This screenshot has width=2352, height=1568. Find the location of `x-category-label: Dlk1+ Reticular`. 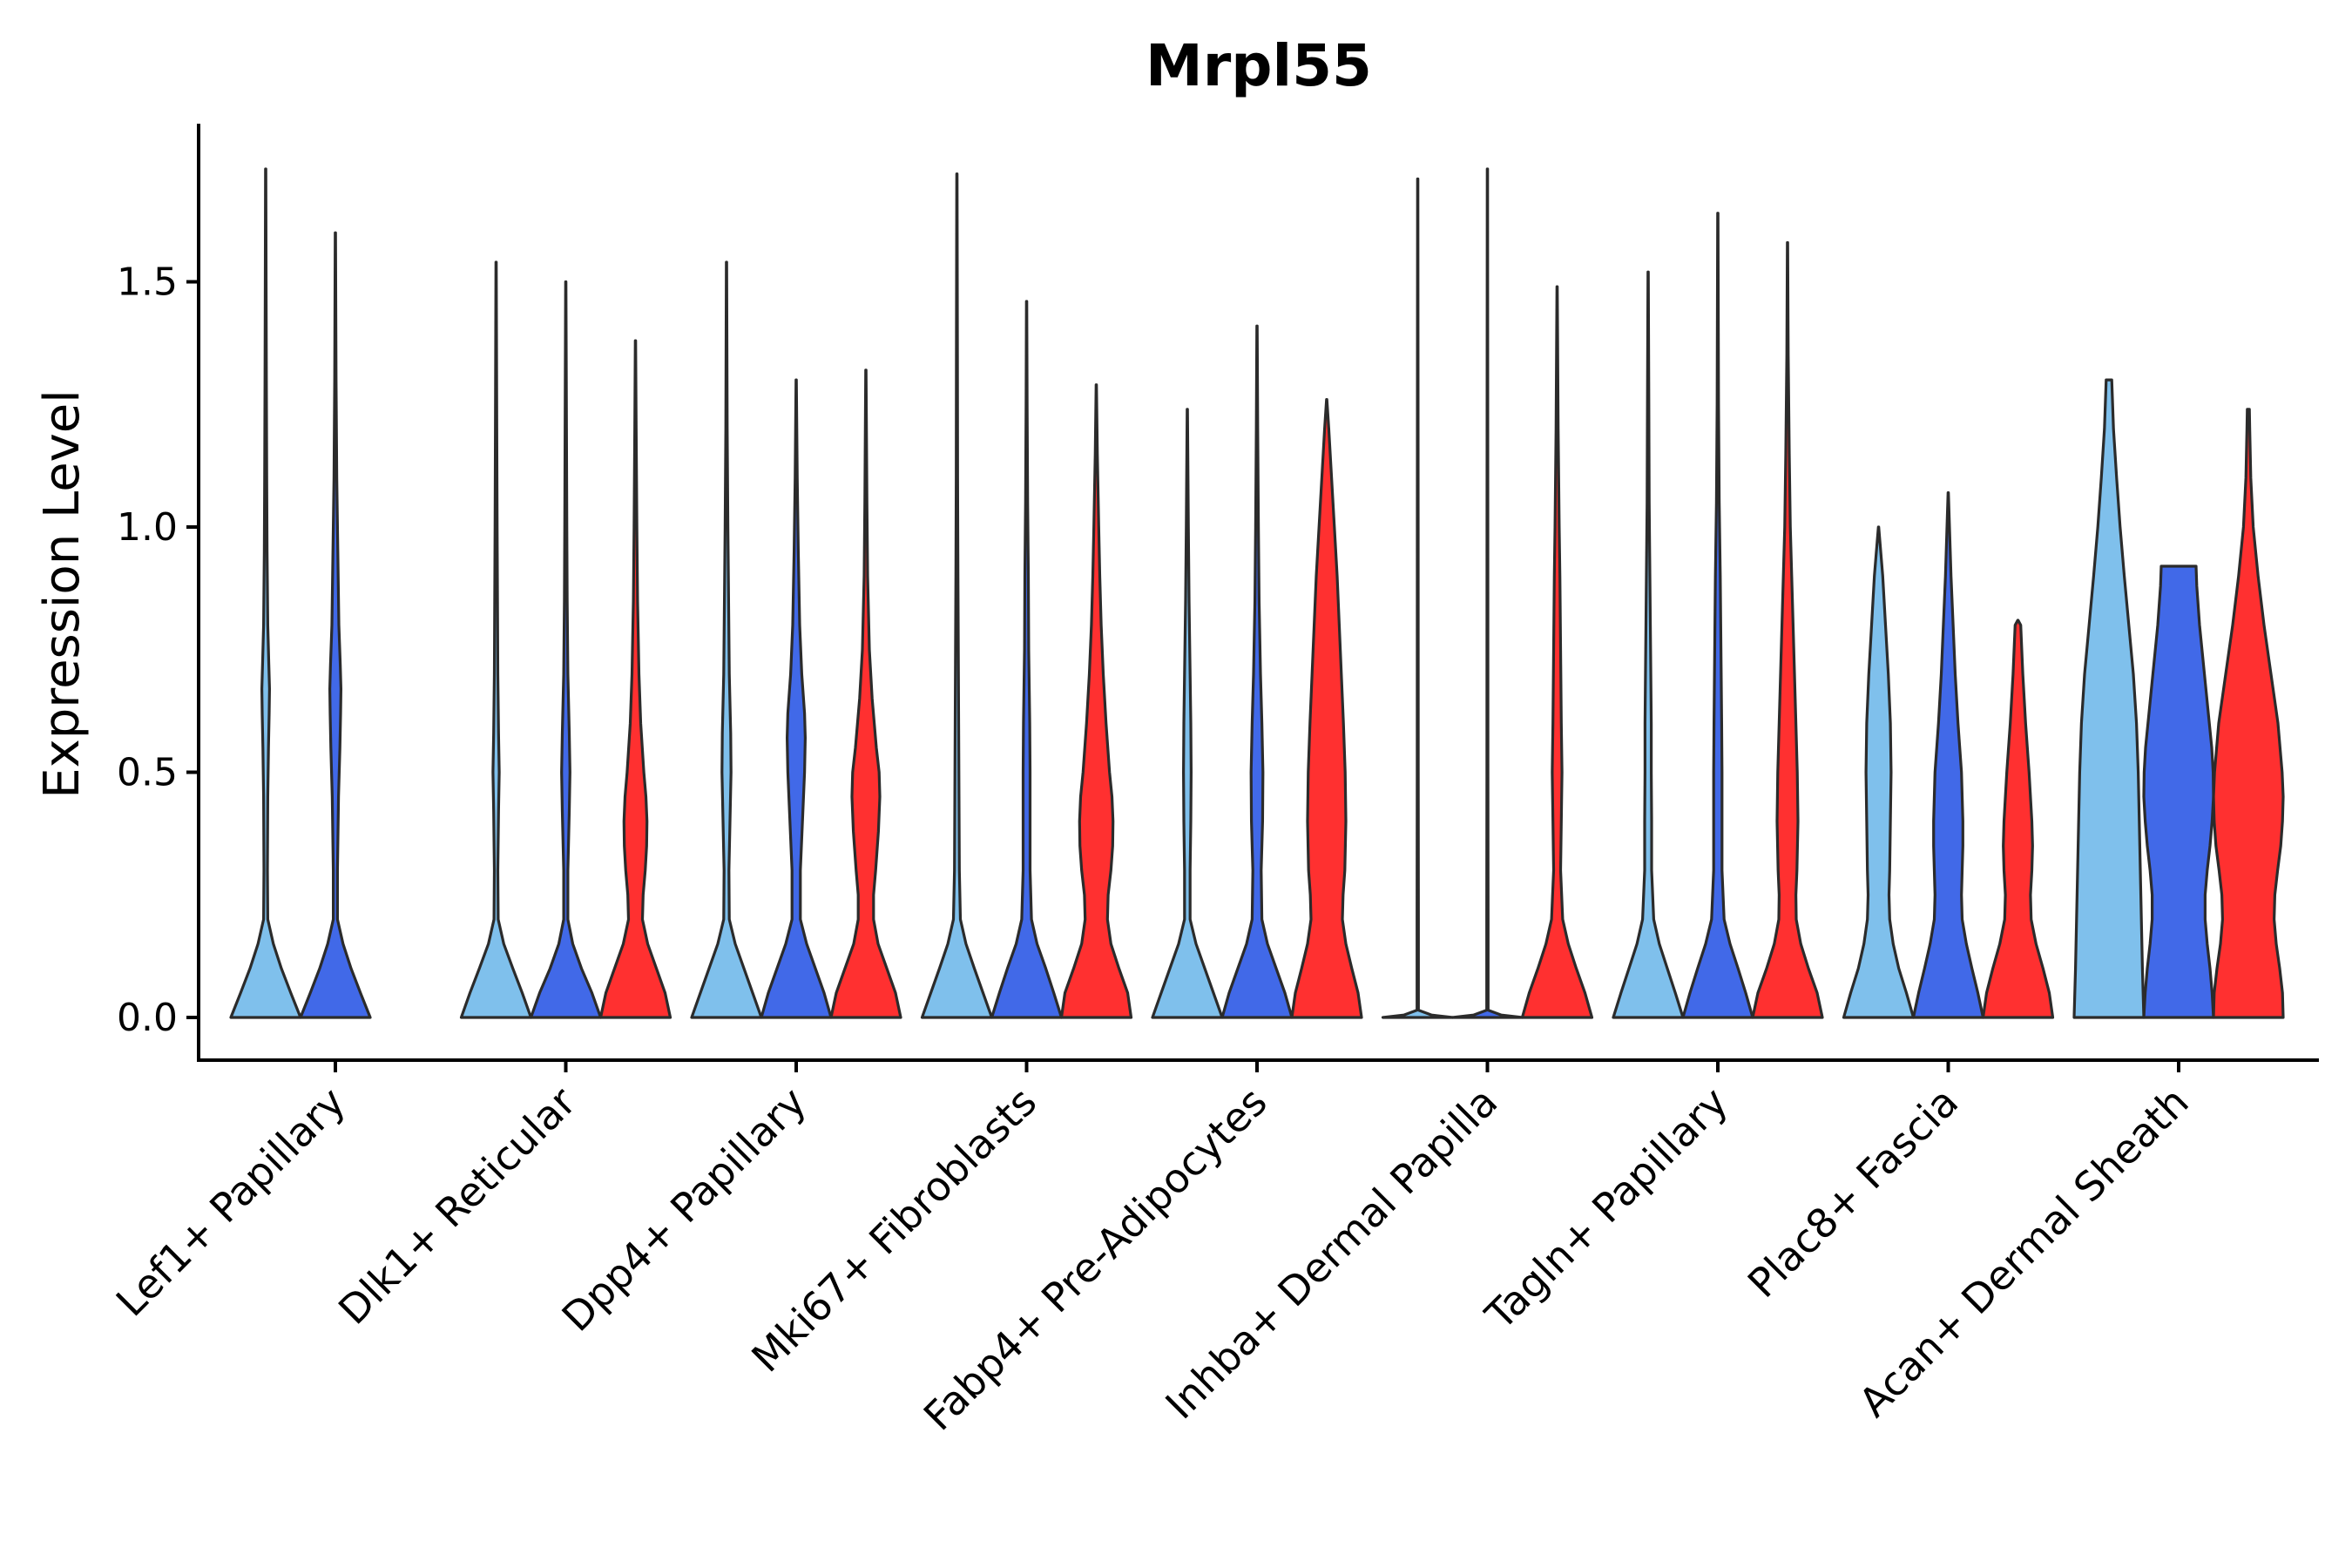

x-category-label: Dlk1+ Reticular is located at coordinates (457, 1206).